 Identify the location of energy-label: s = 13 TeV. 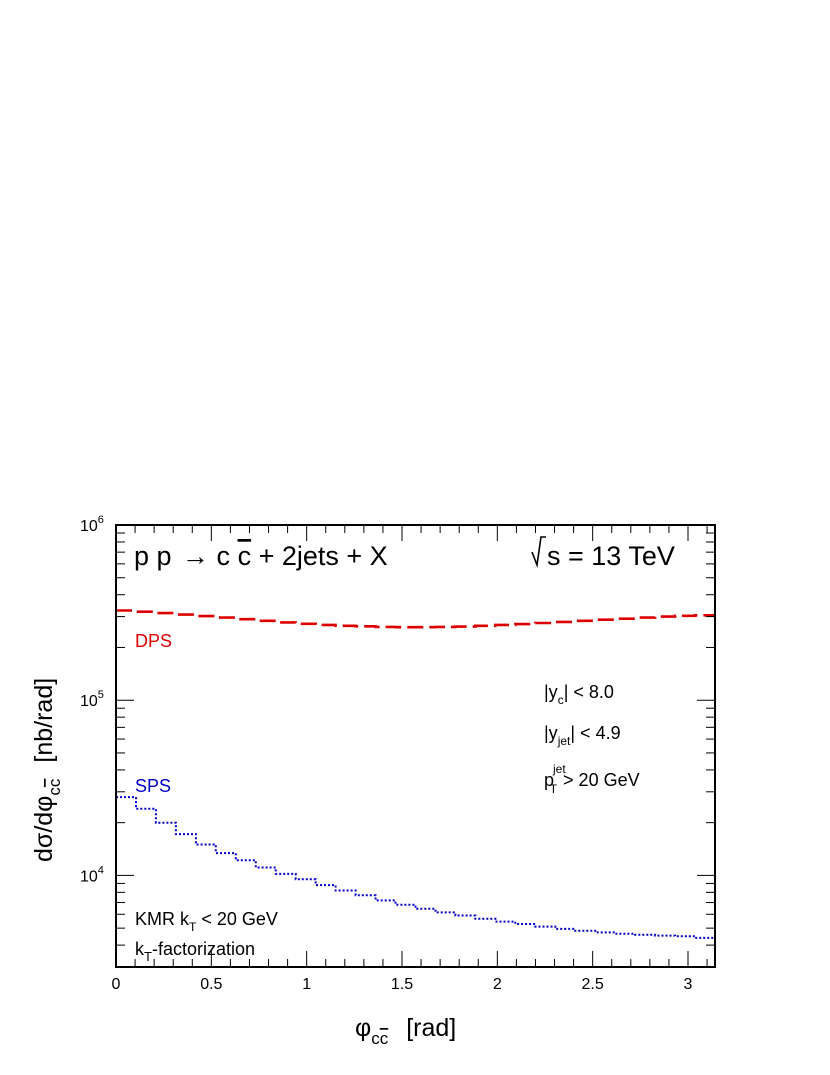
(603, 553).